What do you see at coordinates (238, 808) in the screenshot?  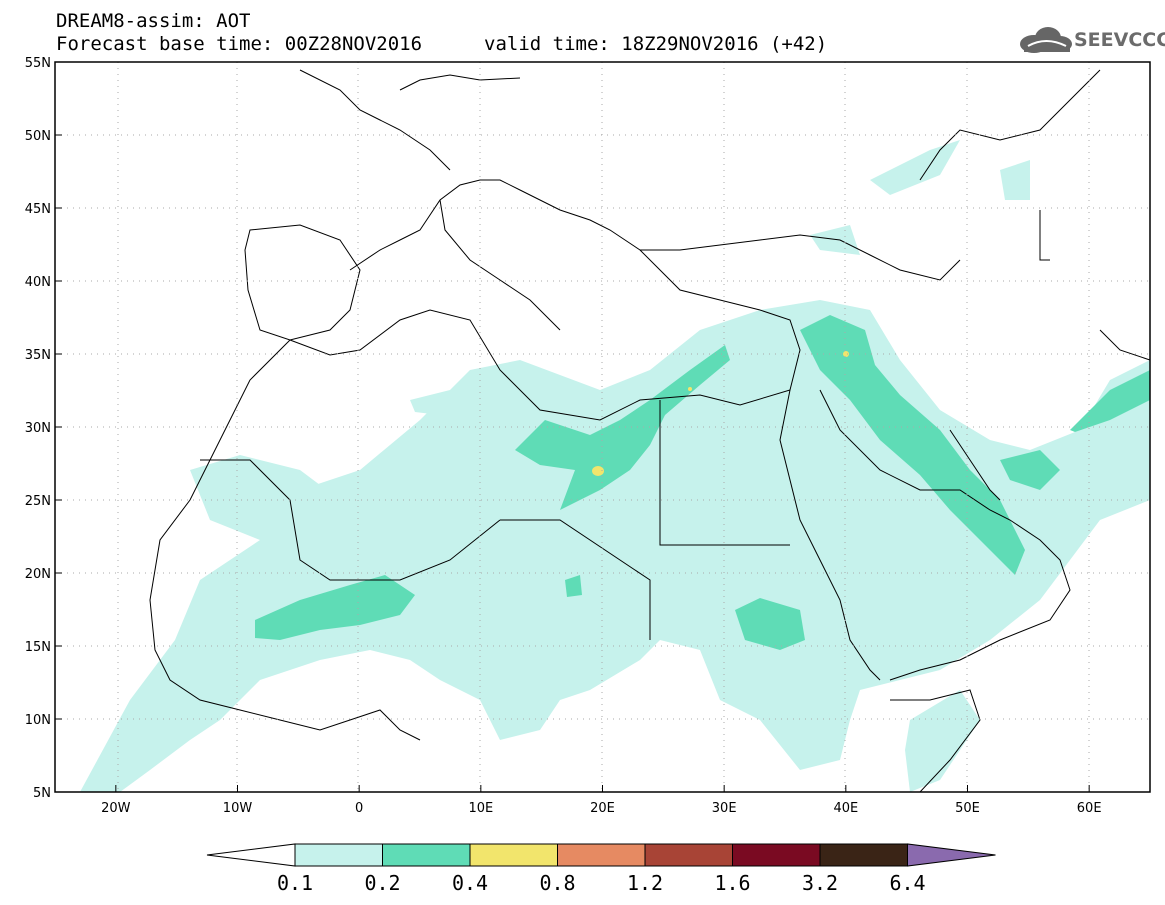 I see `lon-label: 10W` at bounding box center [238, 808].